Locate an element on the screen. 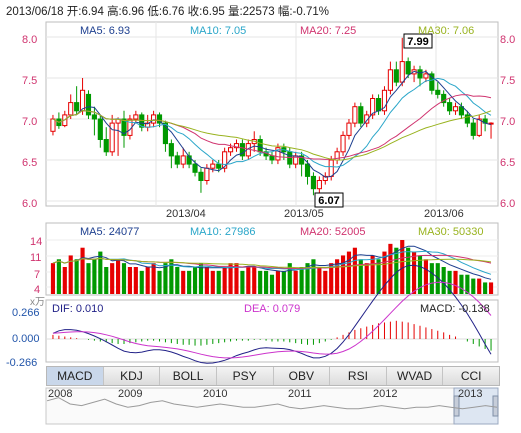  volume-ma5-line is located at coordinates (272, 262).